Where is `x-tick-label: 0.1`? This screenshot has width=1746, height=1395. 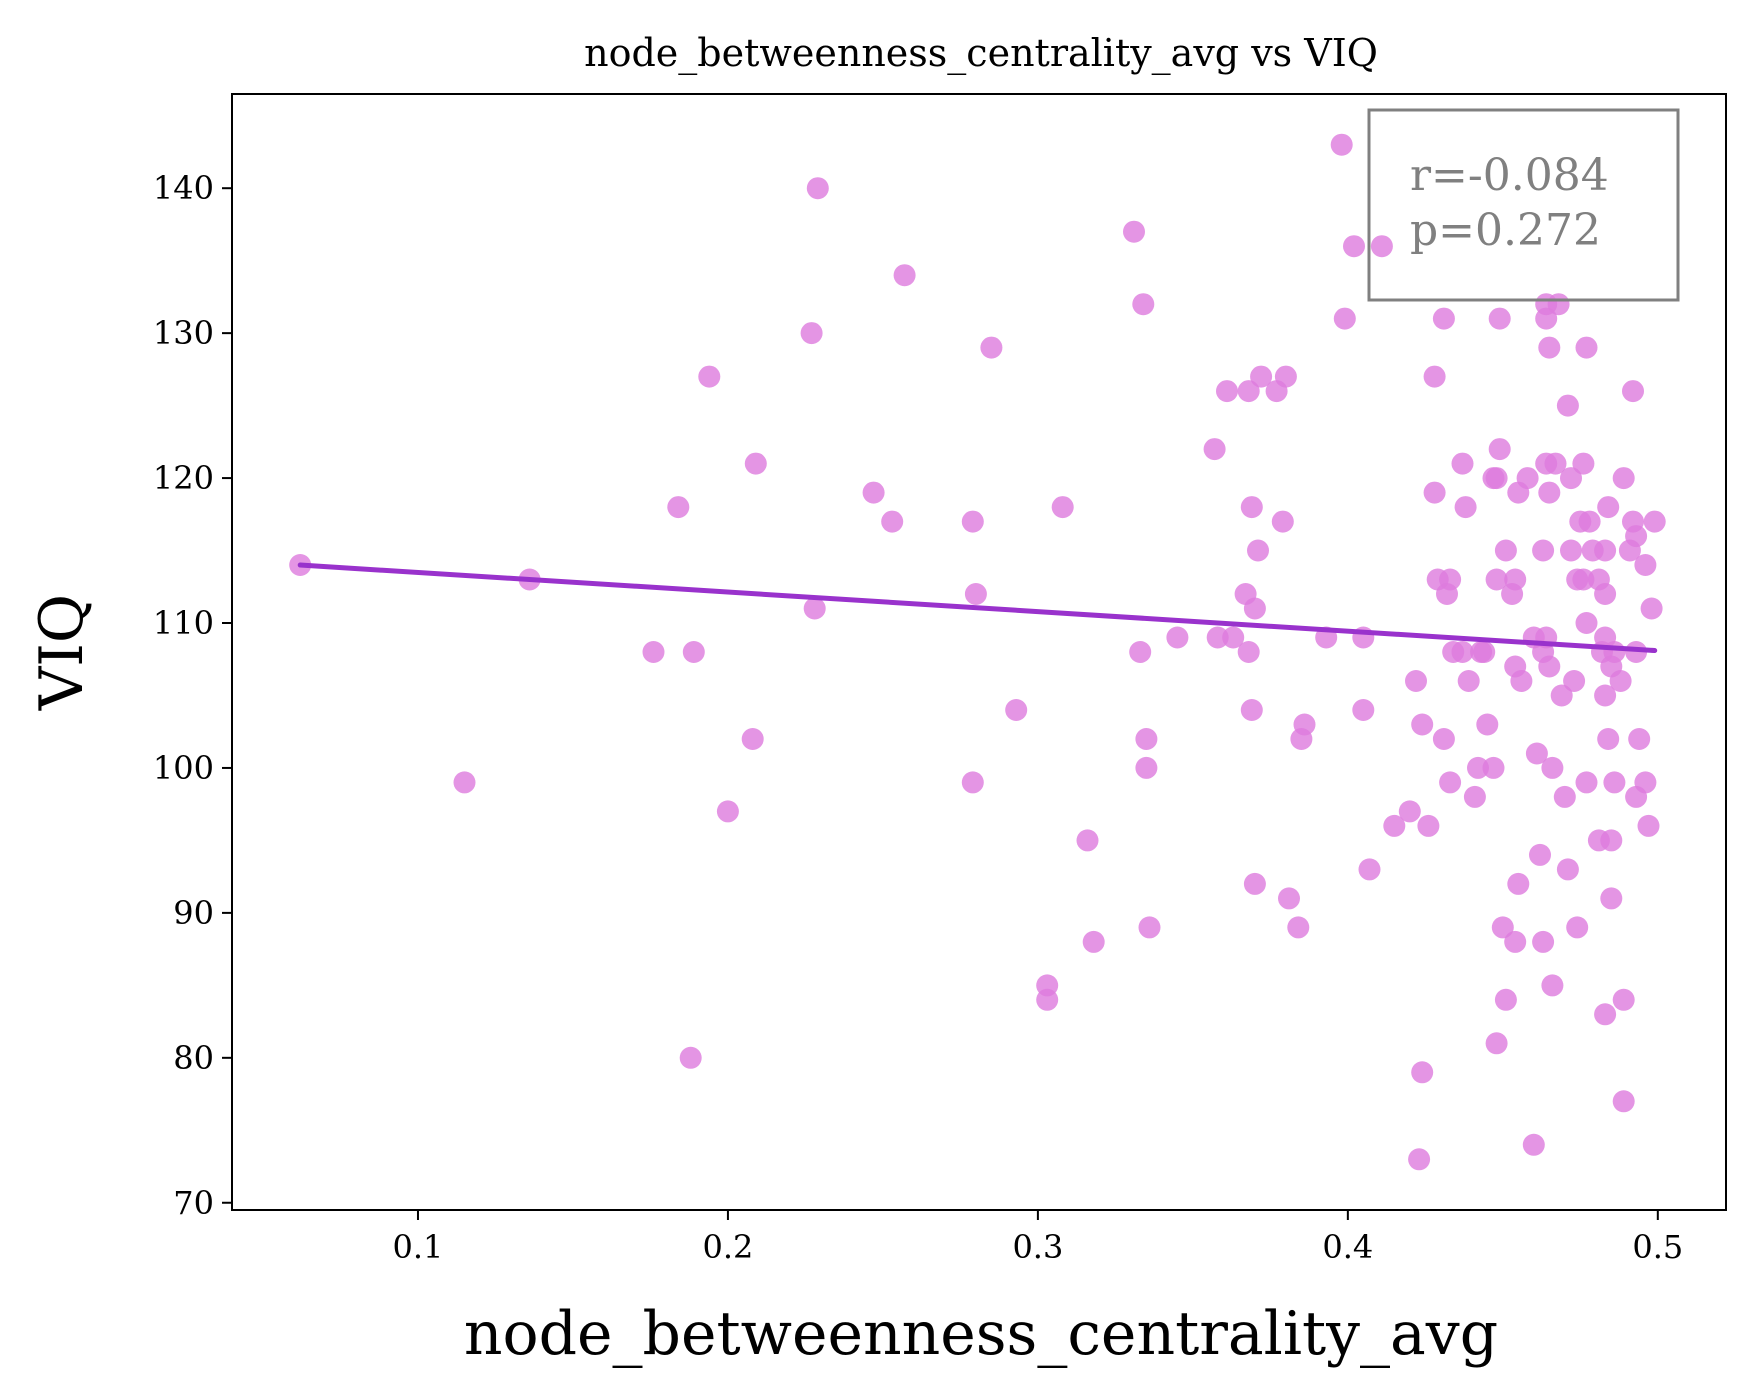
x-tick-label: 0.1 is located at coordinates (418, 1247).